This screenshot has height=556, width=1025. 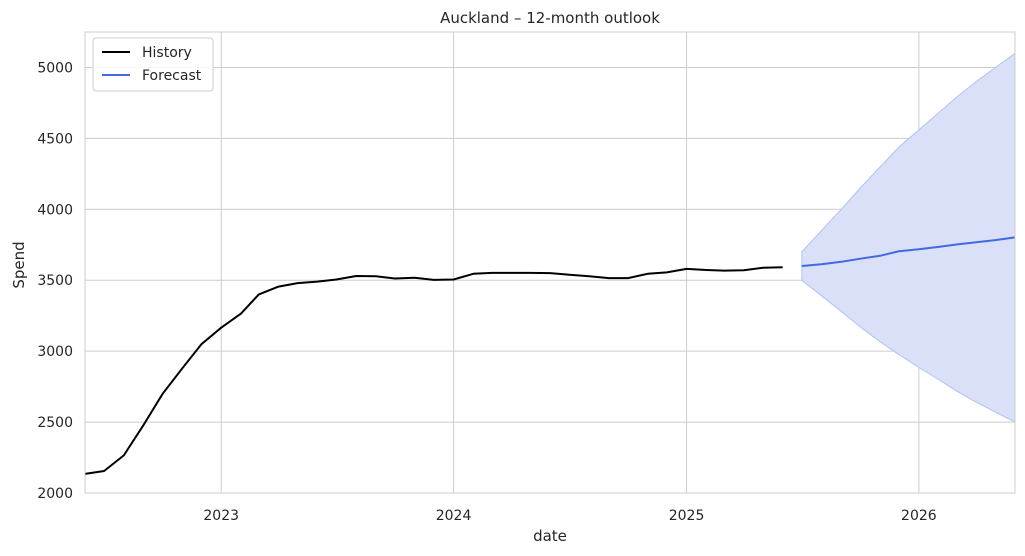 What do you see at coordinates (55, 139) in the screenshot?
I see `y-tick-label: 4500` at bounding box center [55, 139].